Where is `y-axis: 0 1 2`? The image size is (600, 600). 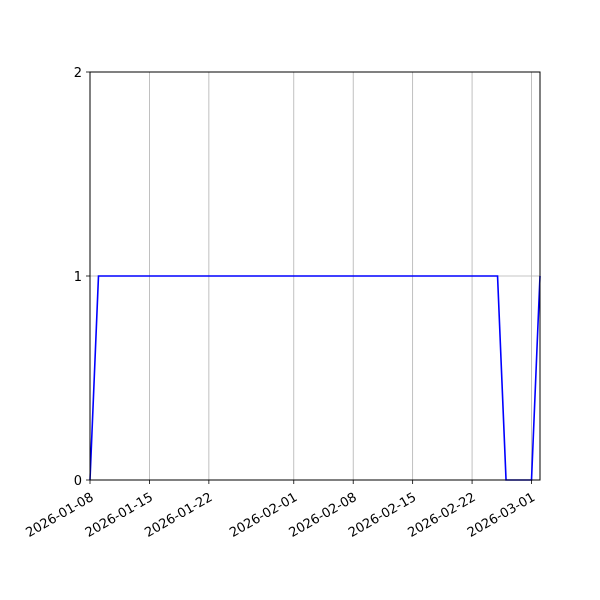
y-axis: 0 1 2 is located at coordinates (82, 277).